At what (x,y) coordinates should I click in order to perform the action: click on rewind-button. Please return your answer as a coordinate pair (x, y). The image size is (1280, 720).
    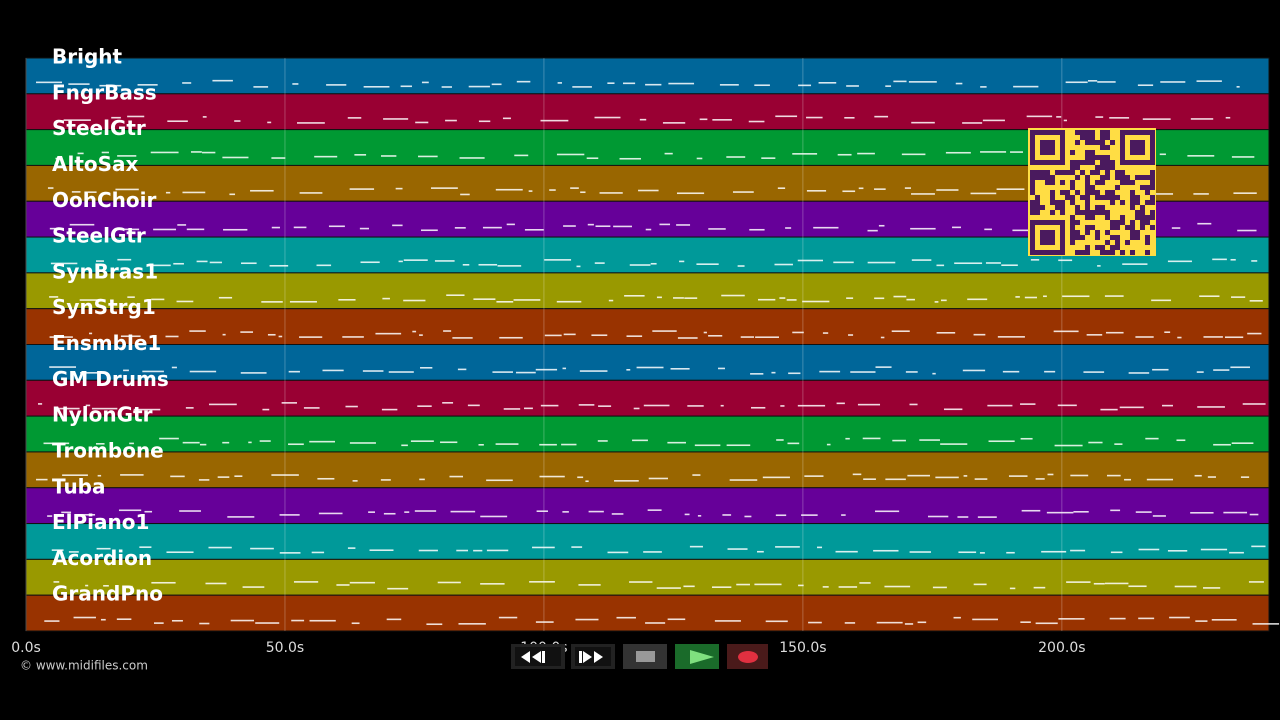
    Looking at the image, I should click on (538, 656).